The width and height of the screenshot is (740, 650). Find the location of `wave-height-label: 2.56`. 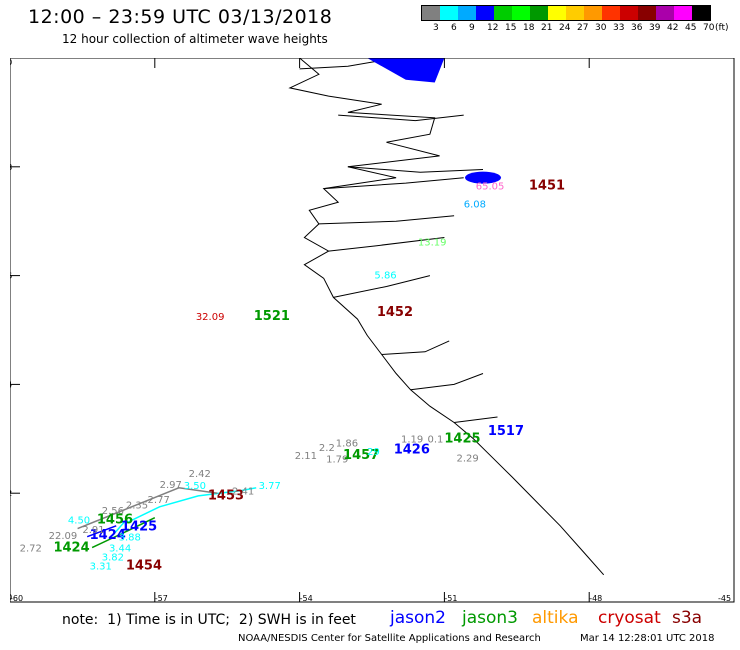

wave-height-label: 2.56 is located at coordinates (113, 511).